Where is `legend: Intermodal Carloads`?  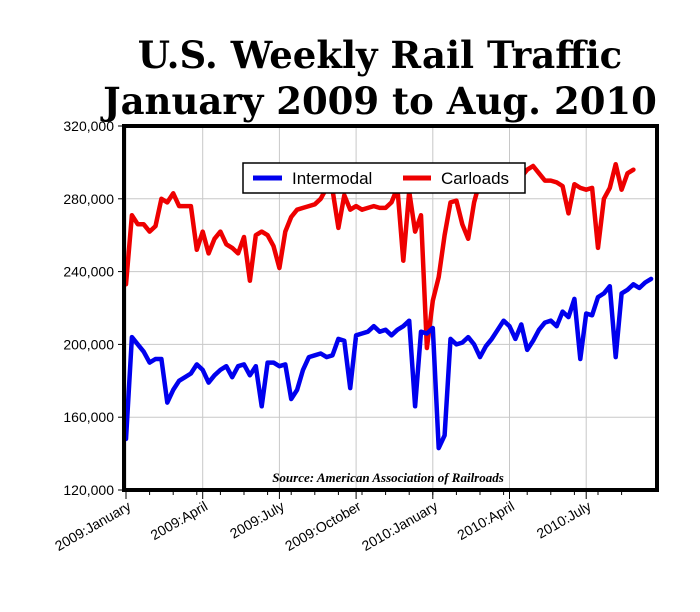
legend: Intermodal Carloads is located at coordinates (384, 178).